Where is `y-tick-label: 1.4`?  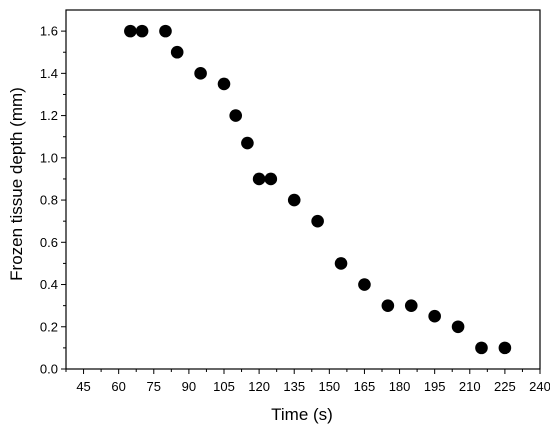
y-tick-label: 1.4 is located at coordinates (49, 73).